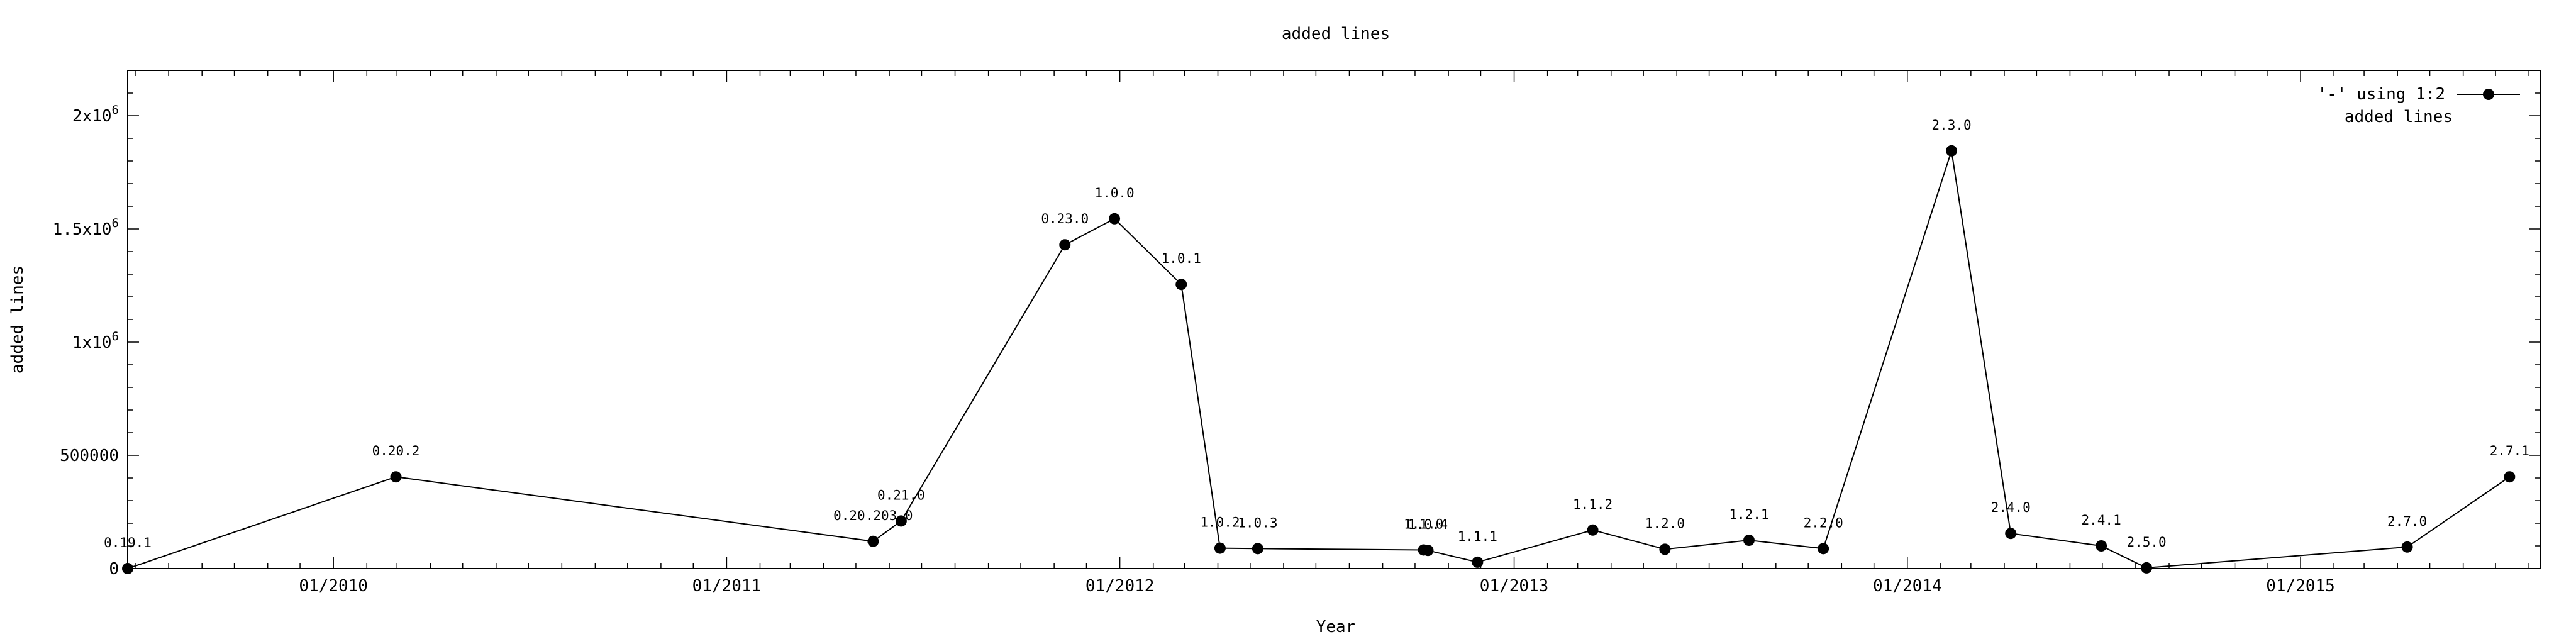 The height and width of the screenshot is (644, 2576). Describe the element at coordinates (1477, 536) in the screenshot. I see `data-point-label: 1.1.1` at that location.